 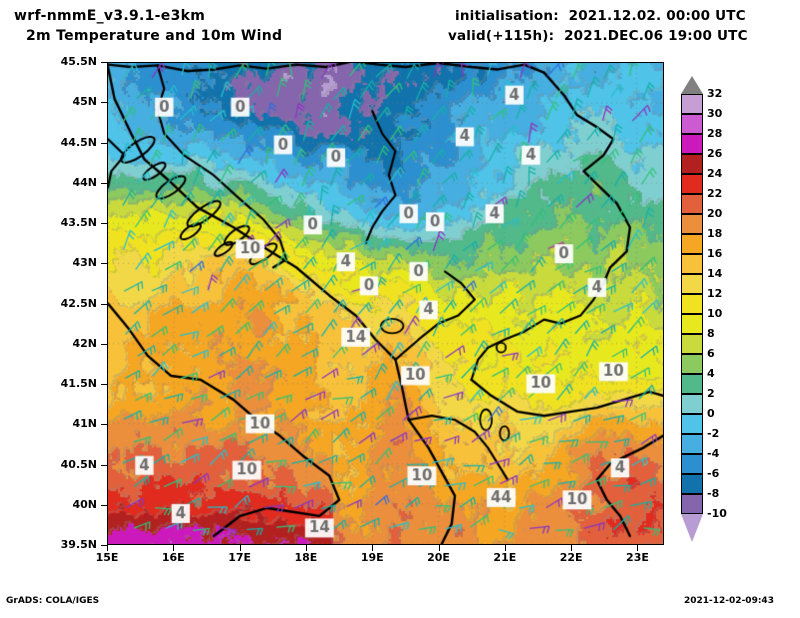 I want to click on x-tick-label: 15E, so click(x=107, y=557).